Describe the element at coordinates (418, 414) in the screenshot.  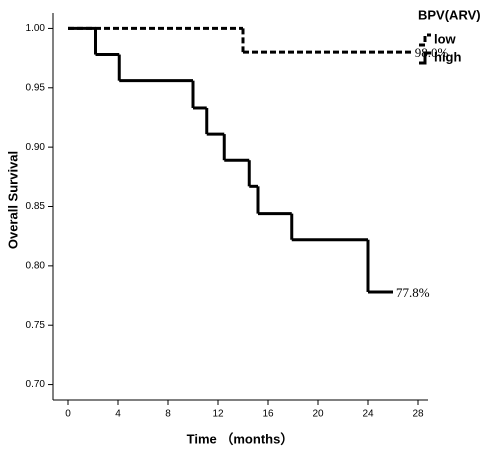
I see `x-tick-label: 28` at that location.